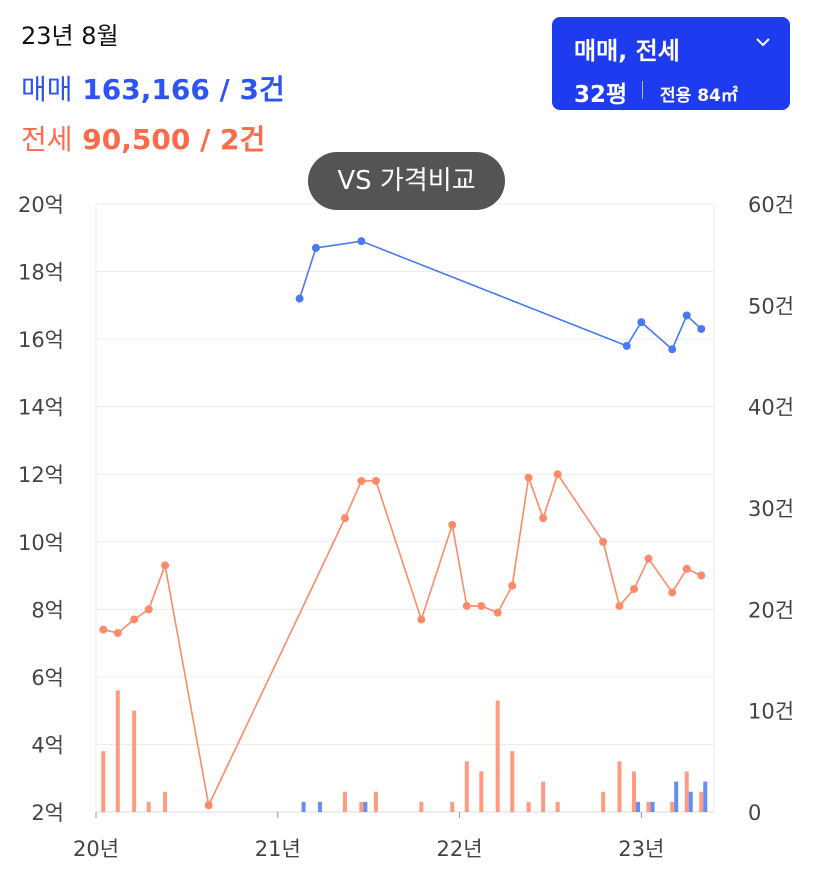  I want to click on selected-month: 23년 8월, so click(70, 36).